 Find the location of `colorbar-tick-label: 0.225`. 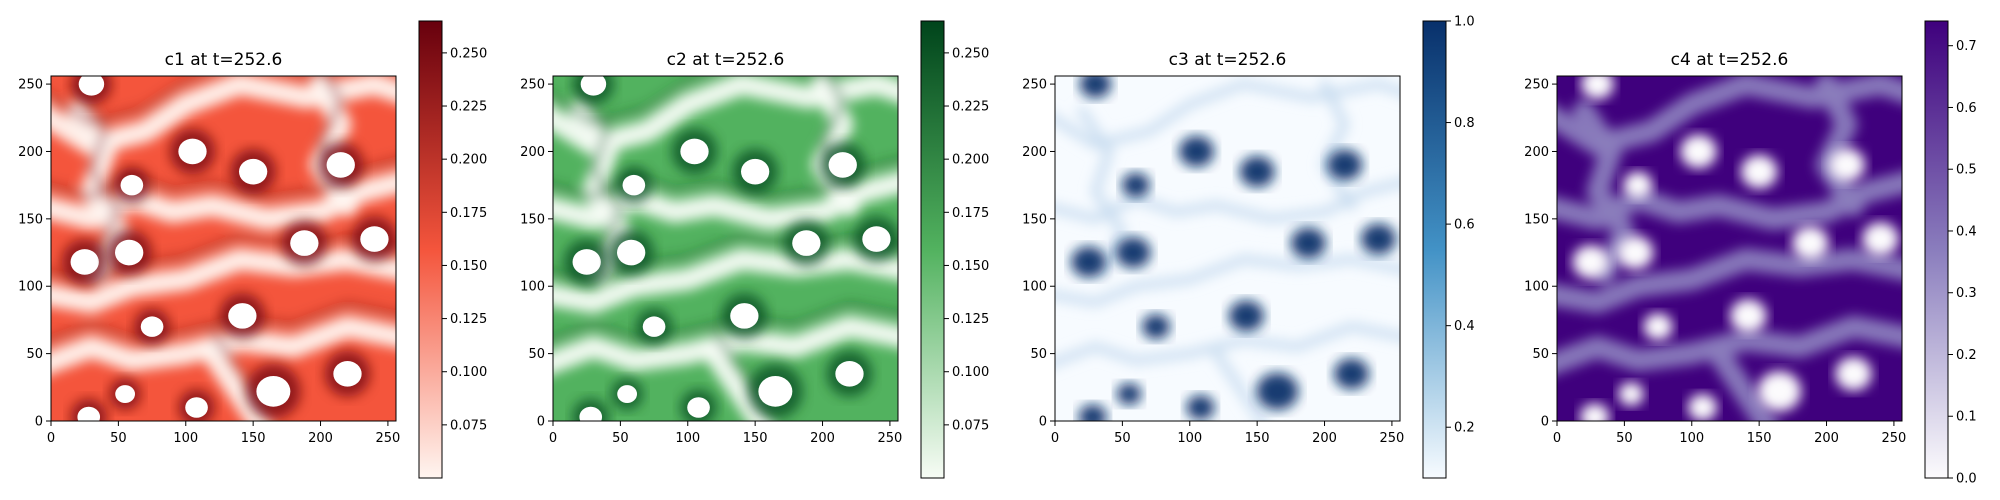

colorbar-tick-label: 0.225 is located at coordinates (468, 107).